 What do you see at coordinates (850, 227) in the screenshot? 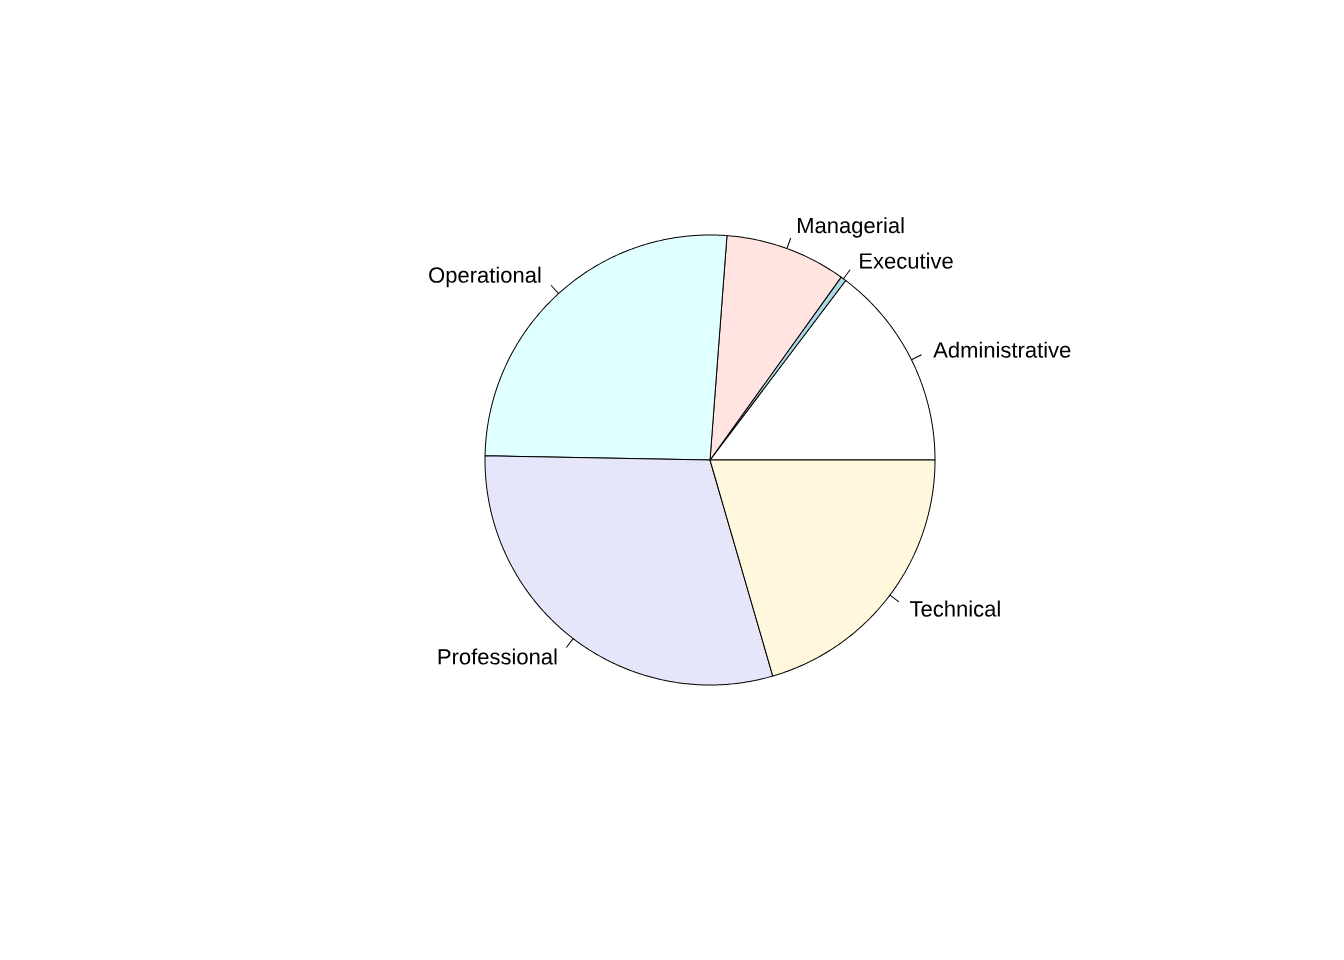
I see `slice-label: Managerial` at bounding box center [850, 227].